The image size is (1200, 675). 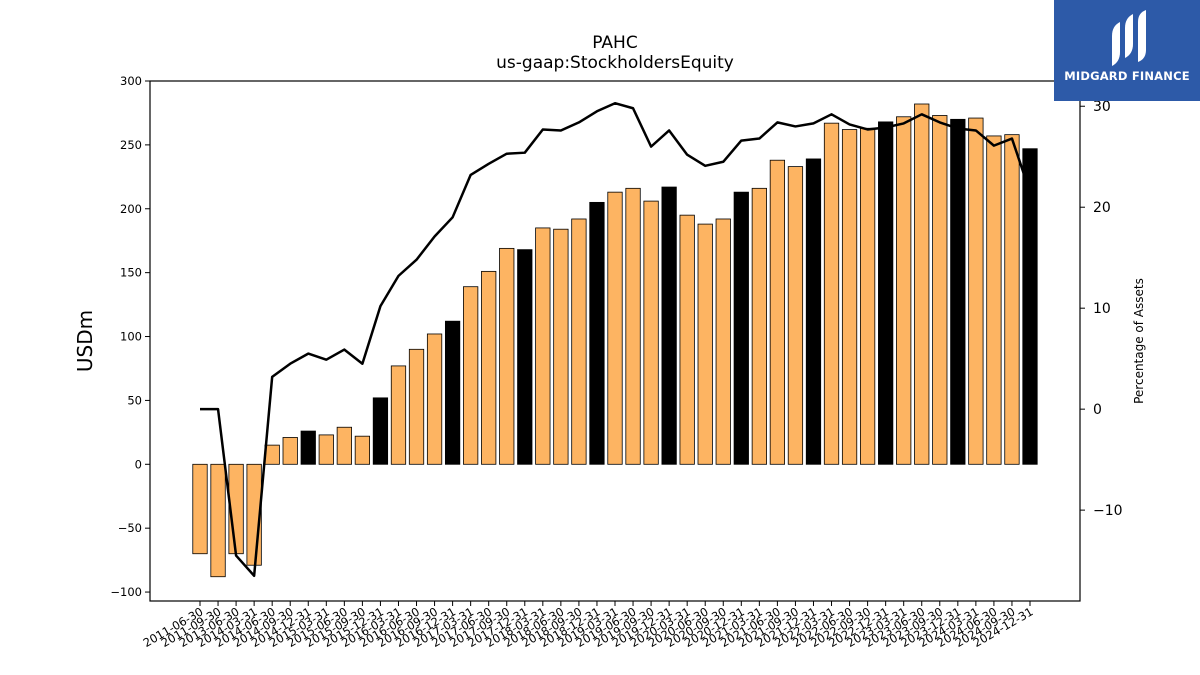 I want to click on y-tick-label: 100, so click(x=131, y=337).